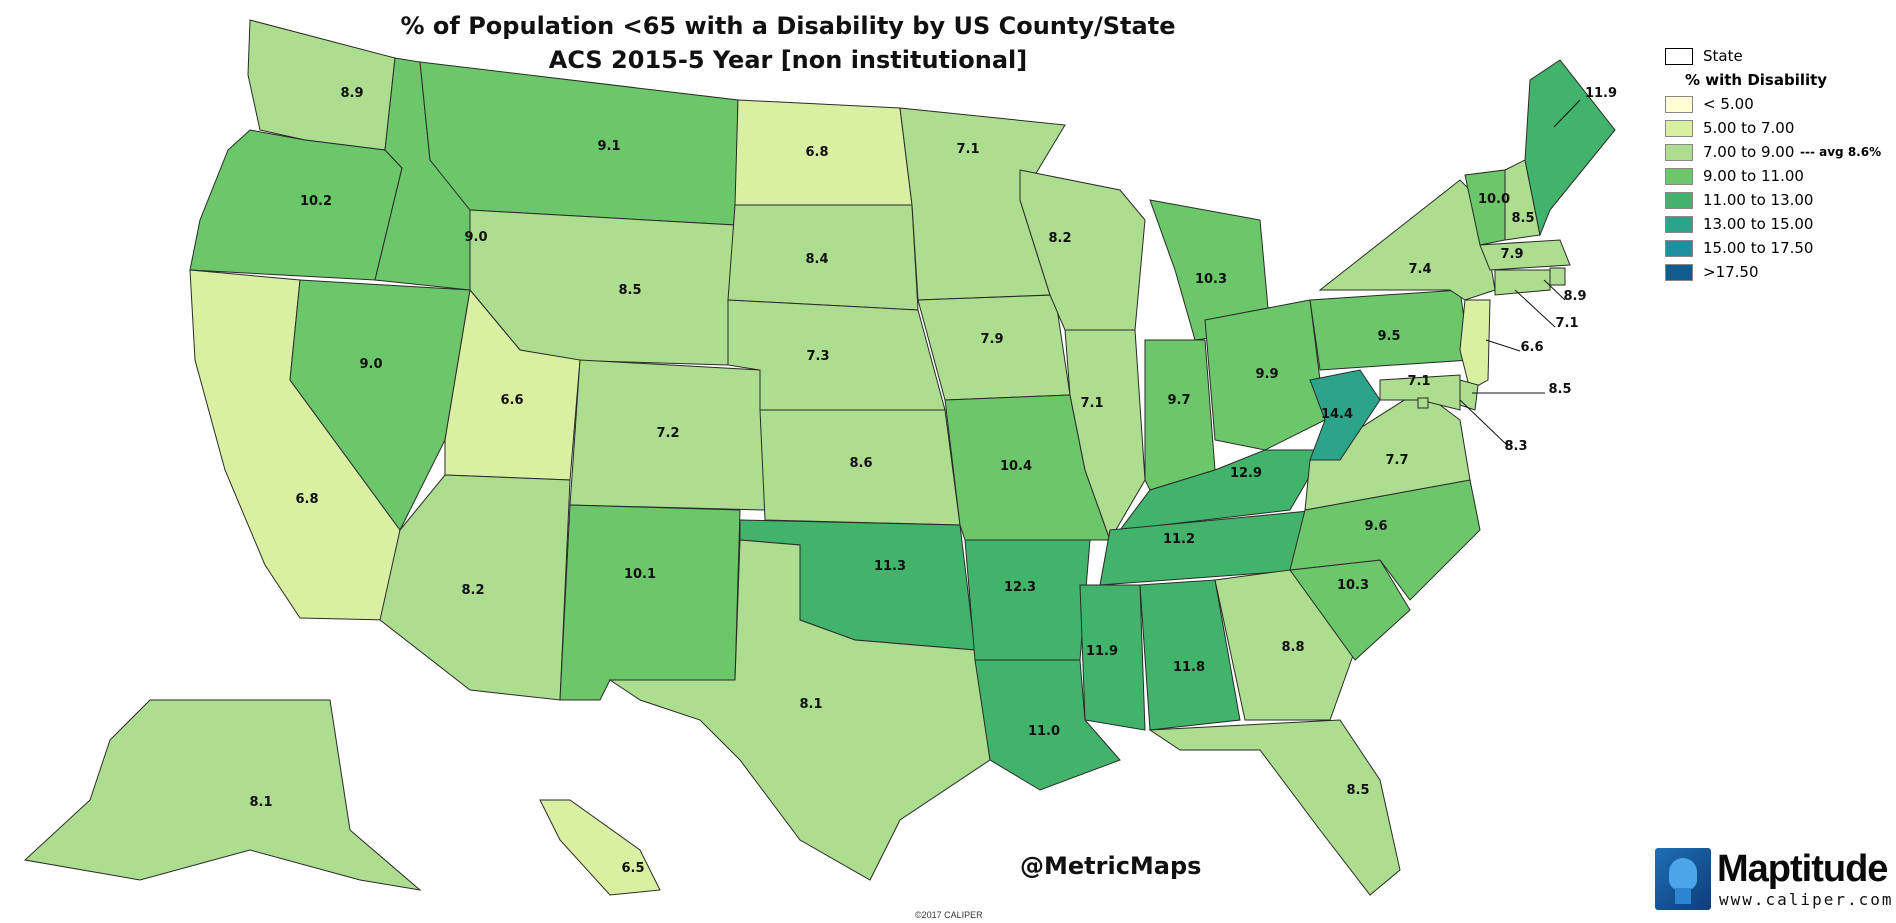 This screenshot has width=1896, height=923. Describe the element at coordinates (600, 847) in the screenshot. I see `state-hawaii` at that location.